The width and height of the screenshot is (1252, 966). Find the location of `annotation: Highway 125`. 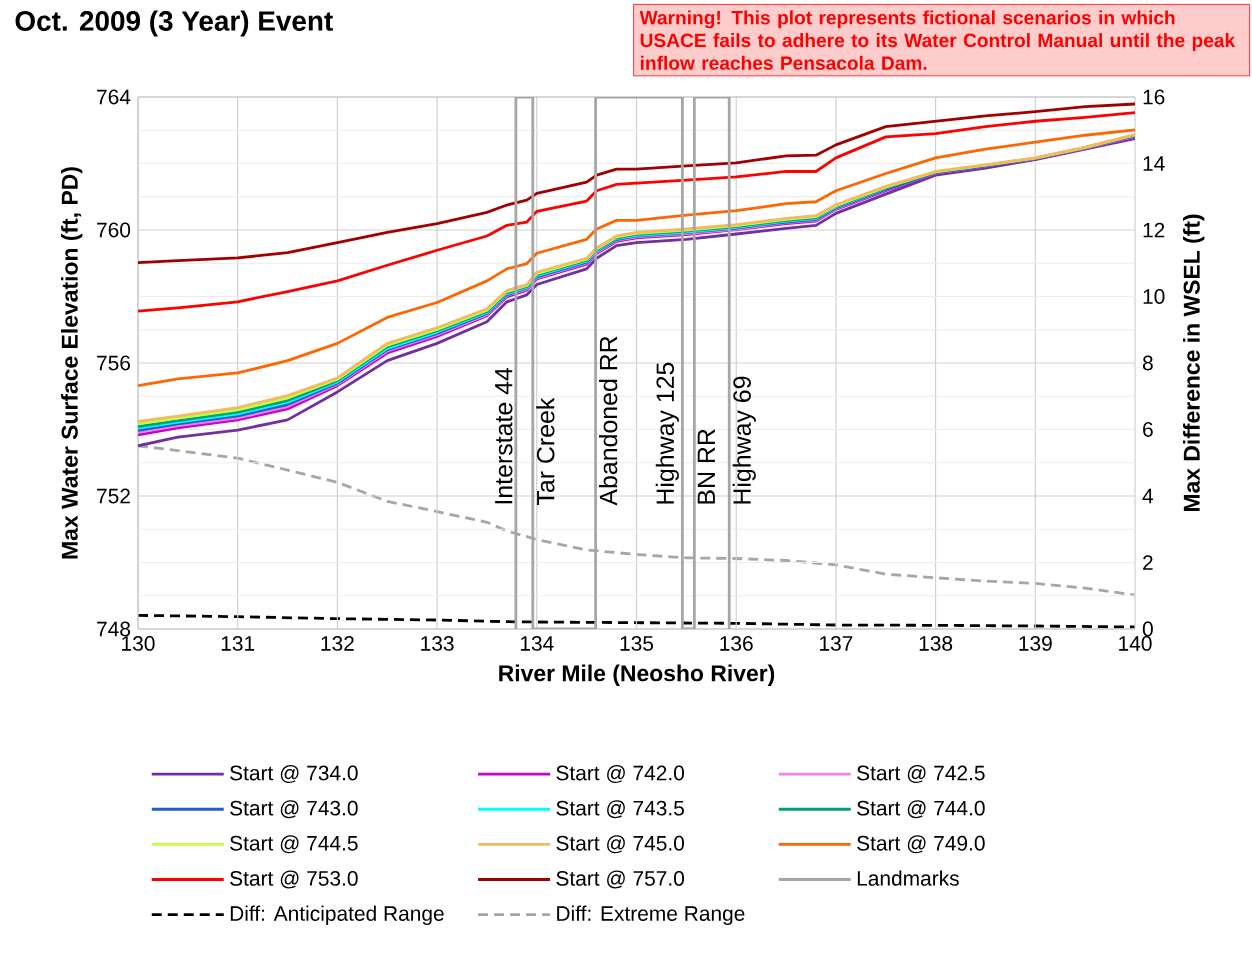

annotation: Highway 125 is located at coordinates (667, 433).